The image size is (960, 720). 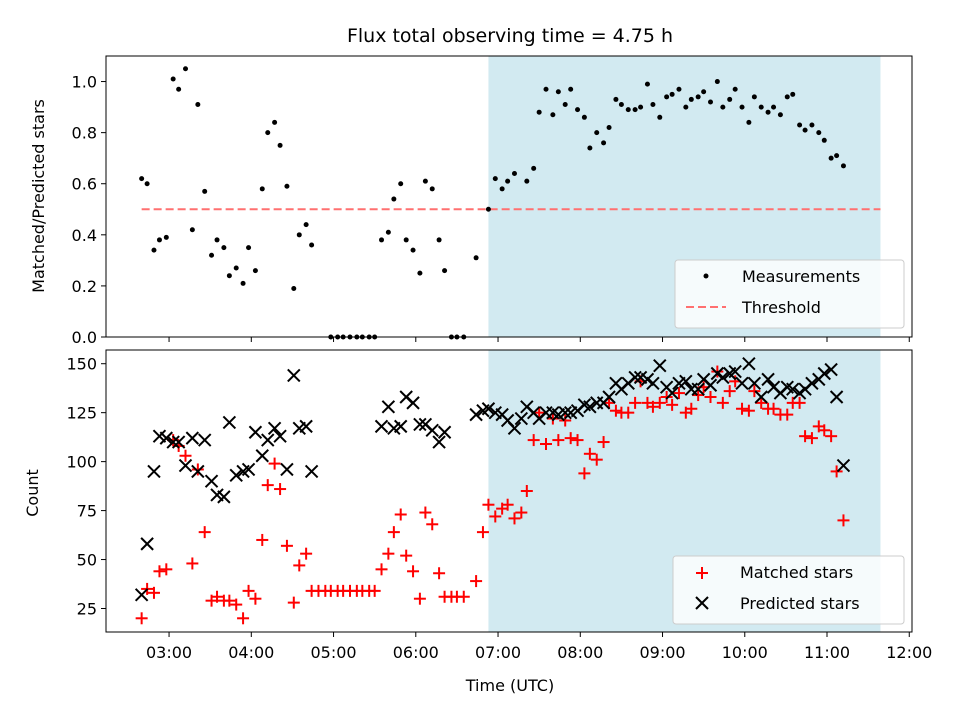 What do you see at coordinates (796, 572) in the screenshot?
I see `legend-matched-label: Matched stars` at bounding box center [796, 572].